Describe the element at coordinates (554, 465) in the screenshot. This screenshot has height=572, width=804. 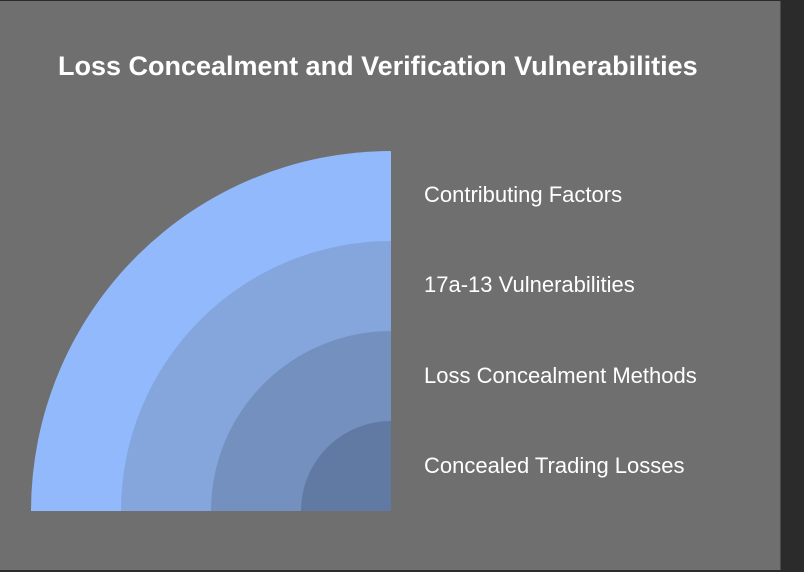
I see `layer-label-concealed-trading-losses: Concealed Trading Losses` at that location.